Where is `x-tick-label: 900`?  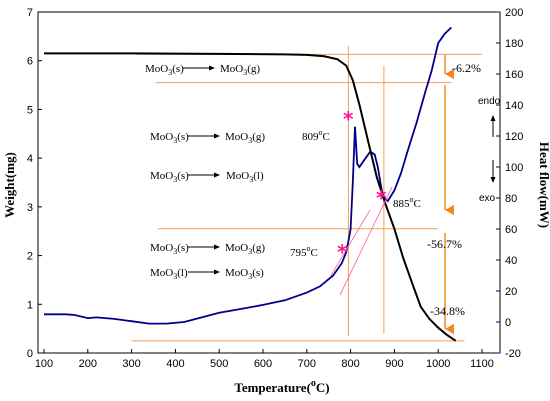 x-tick-label: 900 is located at coordinates (394, 364).